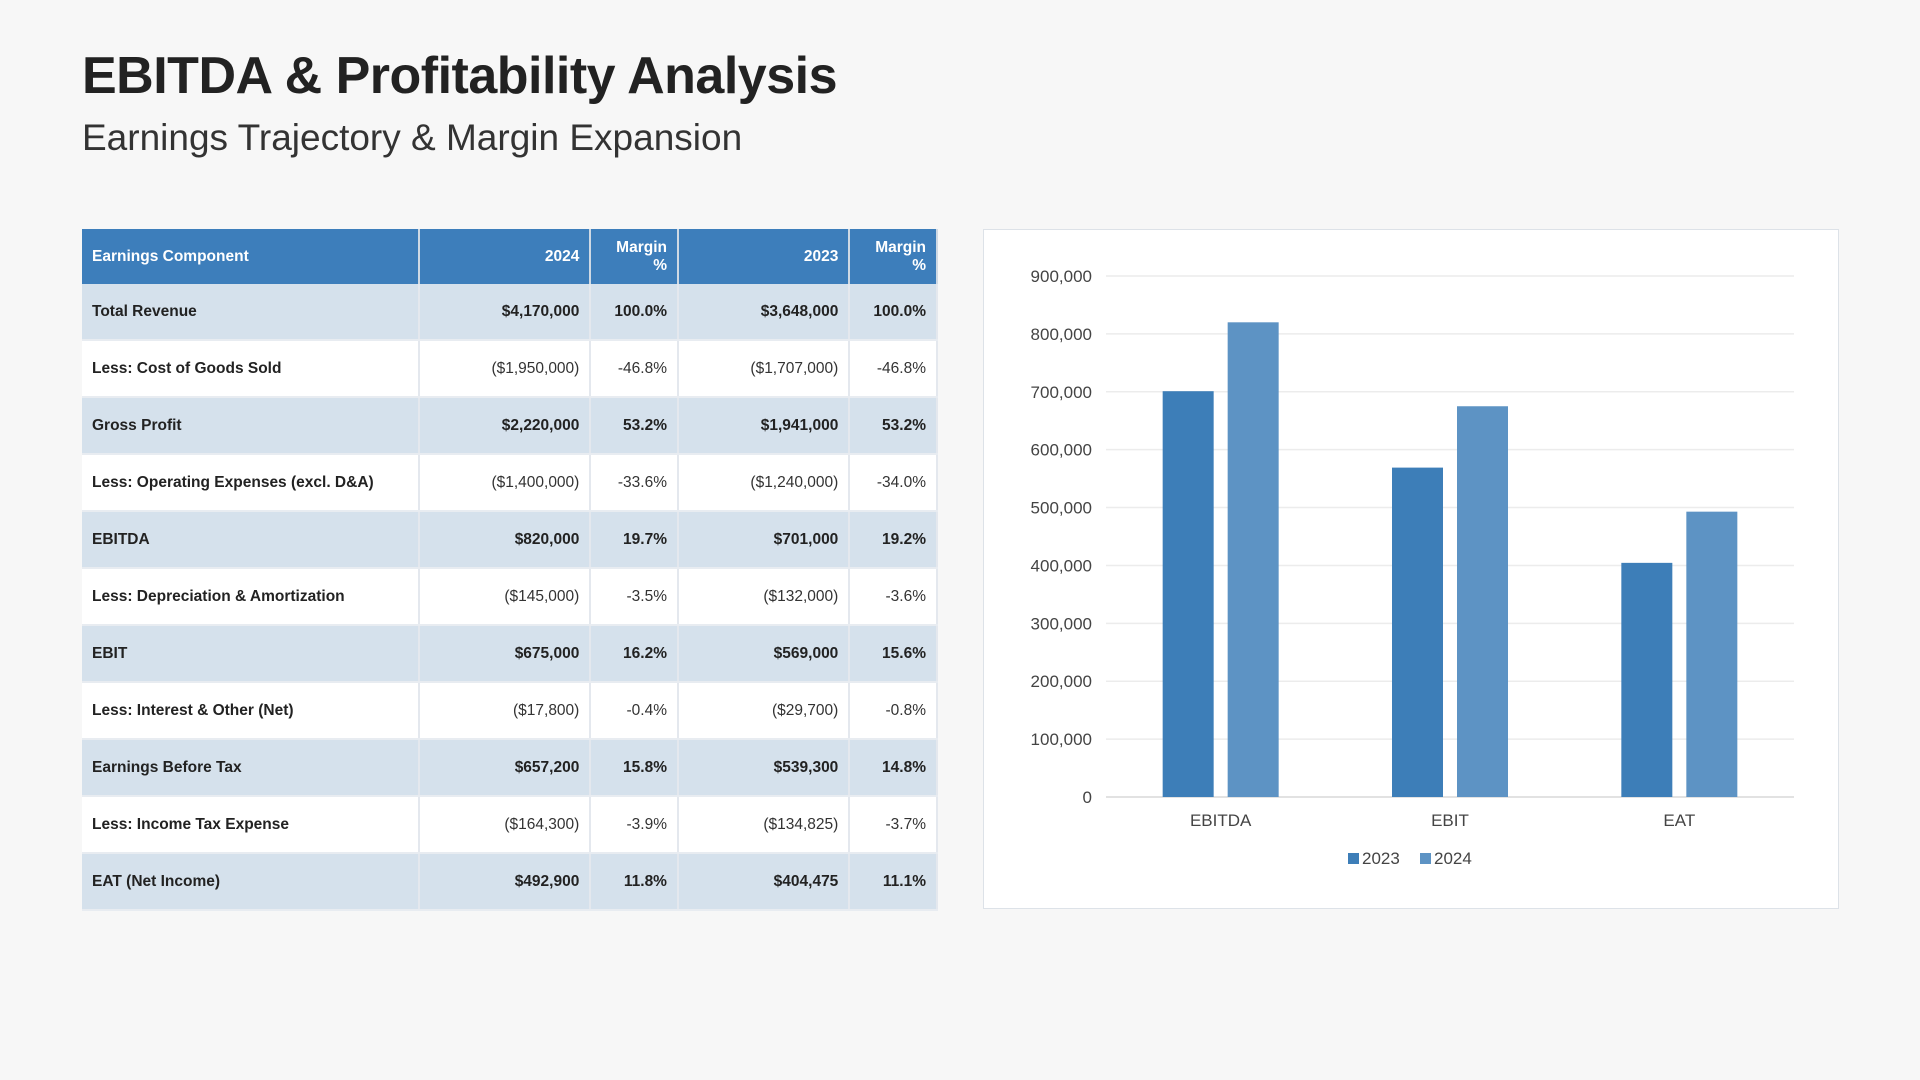 The width and height of the screenshot is (1920, 1080). I want to click on row-label: EBIT, so click(251, 654).